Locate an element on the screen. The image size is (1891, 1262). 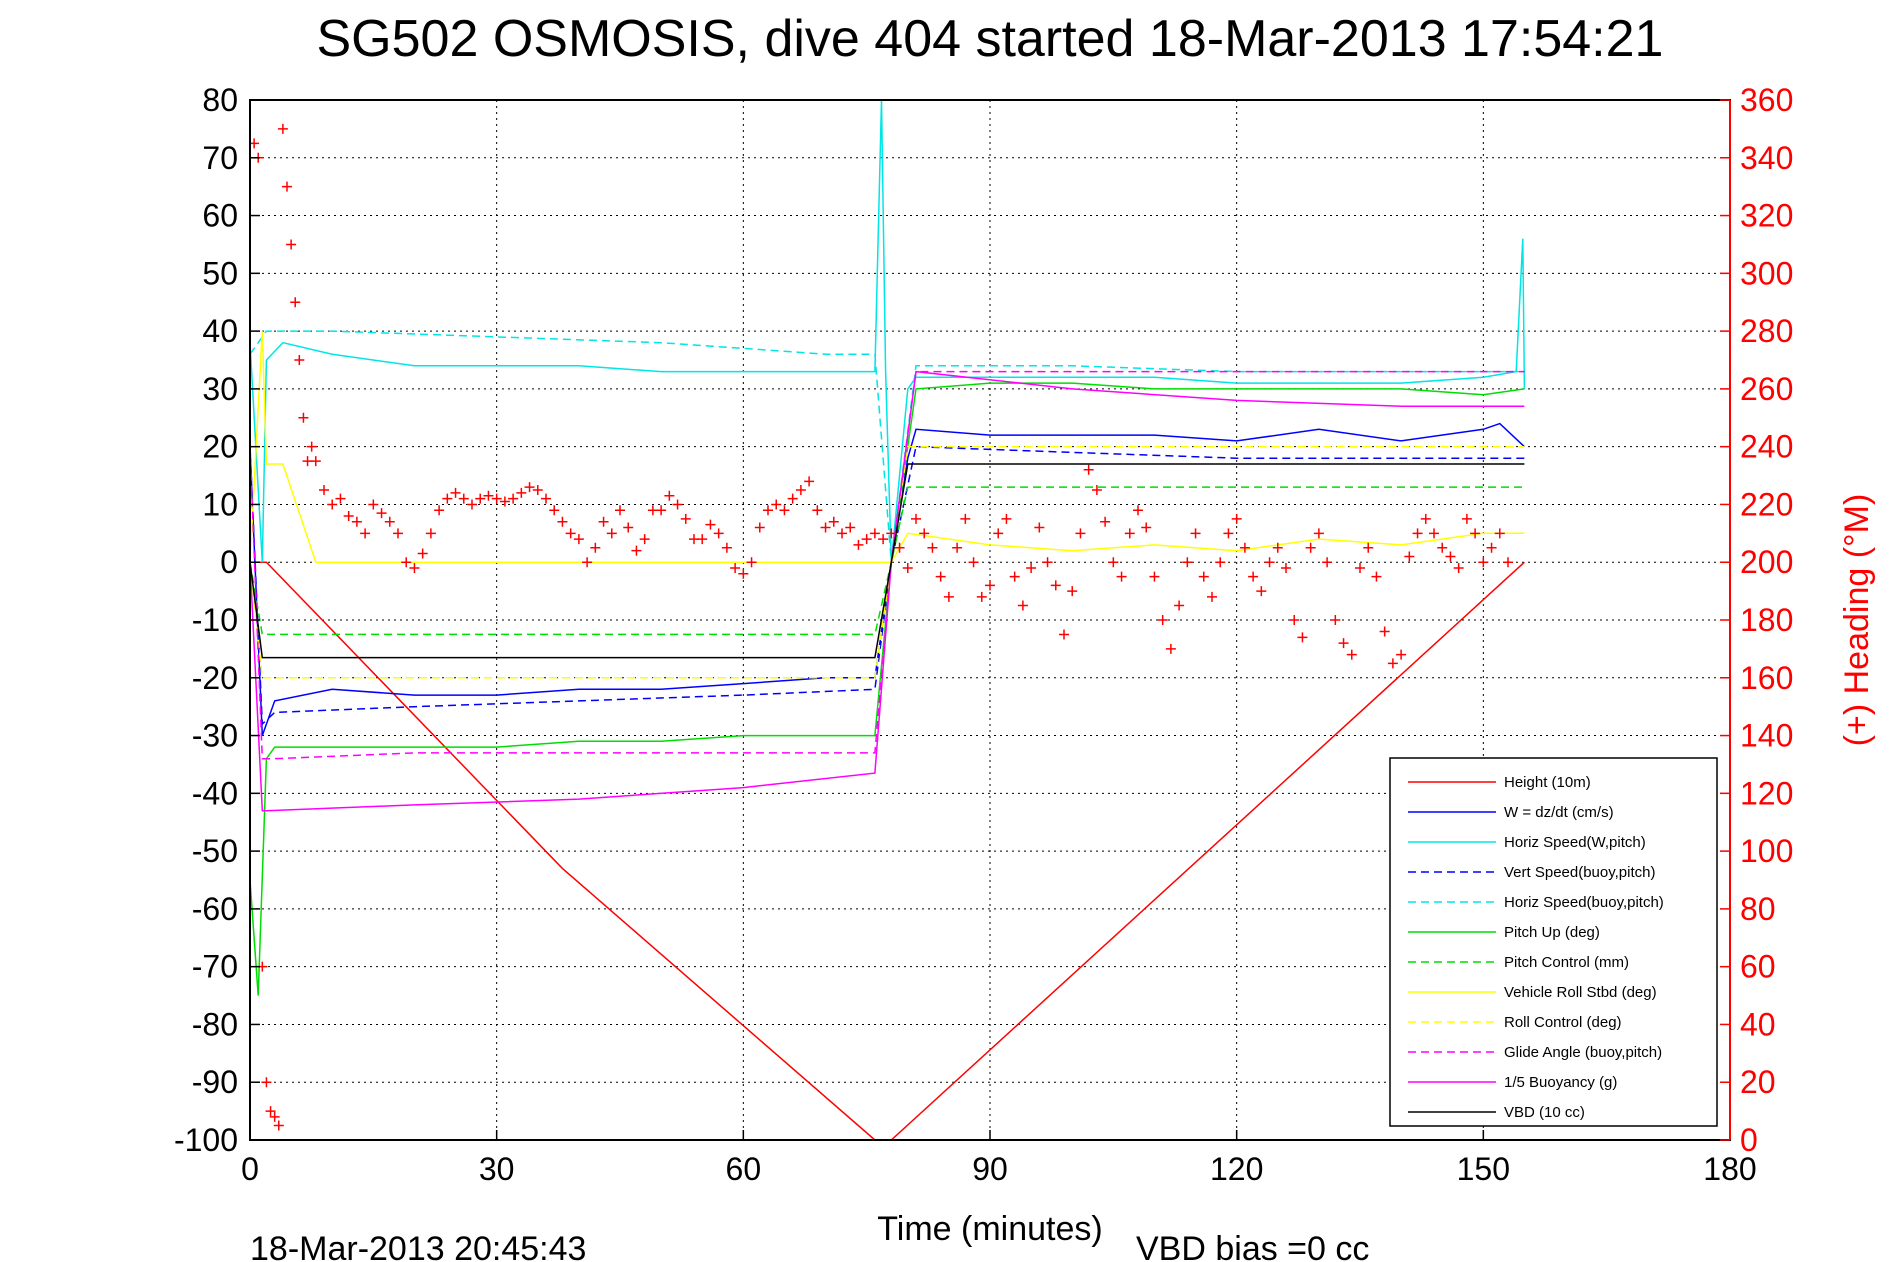
y-right-tick-label: 300 is located at coordinates (1766, 273).